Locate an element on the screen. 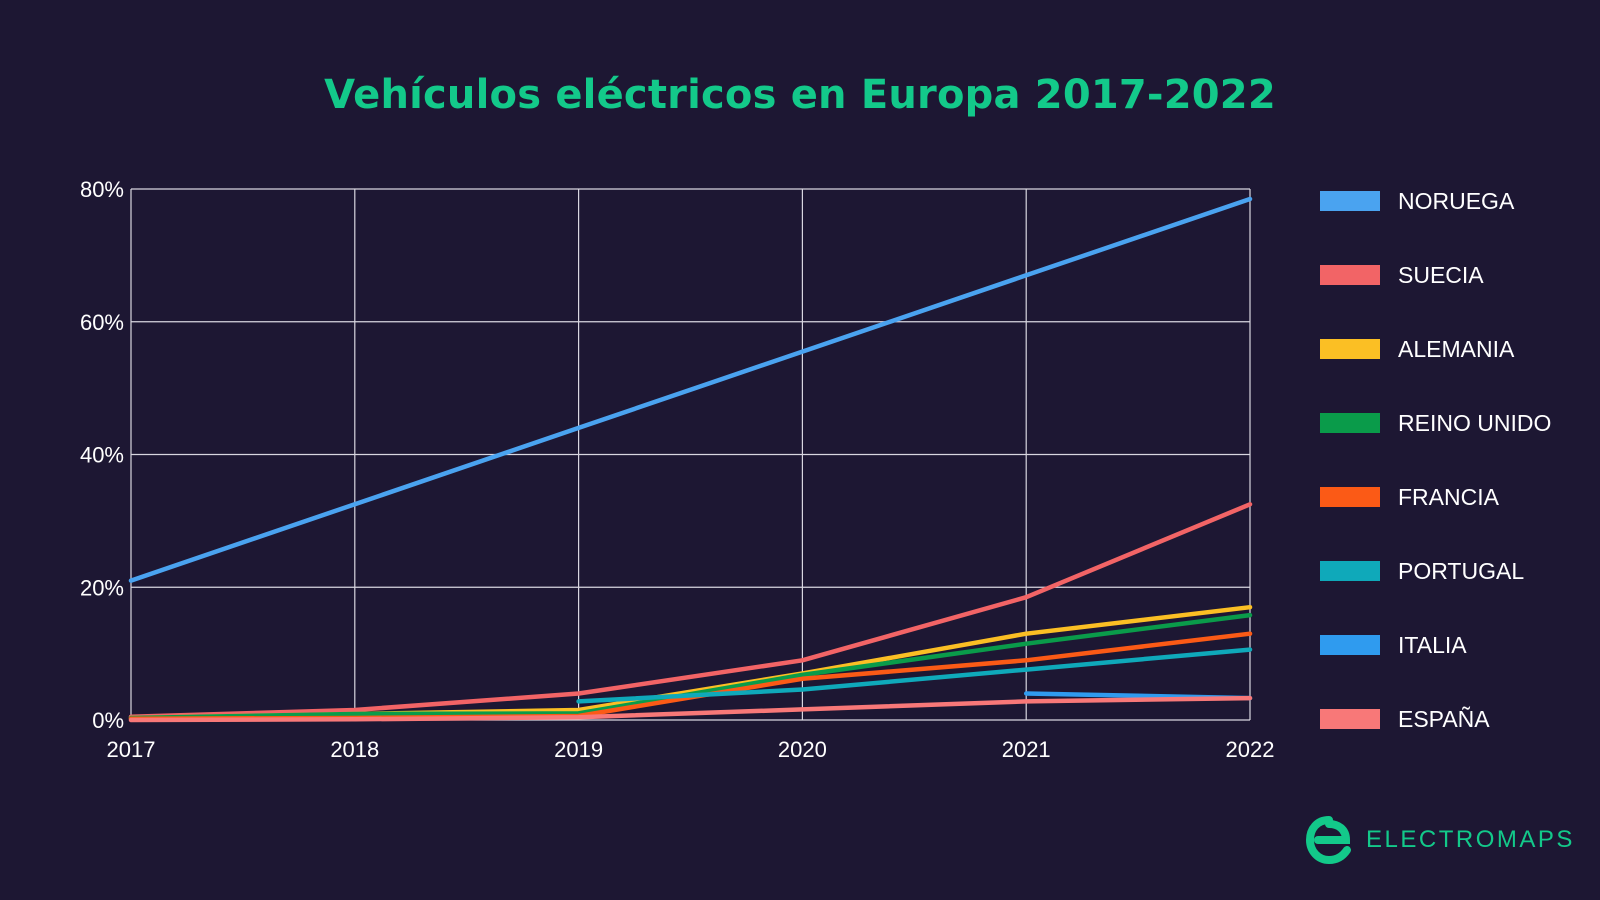 This screenshot has height=900, width=1600. x-axis-ticks: 2017 2018 2019 2020 2021 2022 is located at coordinates (691, 749).